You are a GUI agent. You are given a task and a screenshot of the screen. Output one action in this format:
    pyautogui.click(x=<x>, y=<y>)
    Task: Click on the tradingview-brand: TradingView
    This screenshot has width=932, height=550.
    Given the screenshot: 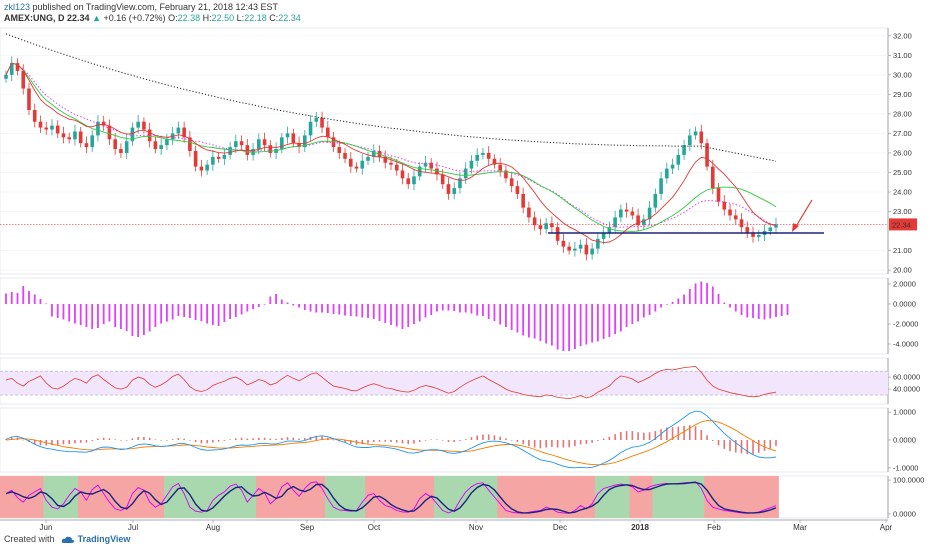 What is the action you would take?
    pyautogui.click(x=104, y=539)
    